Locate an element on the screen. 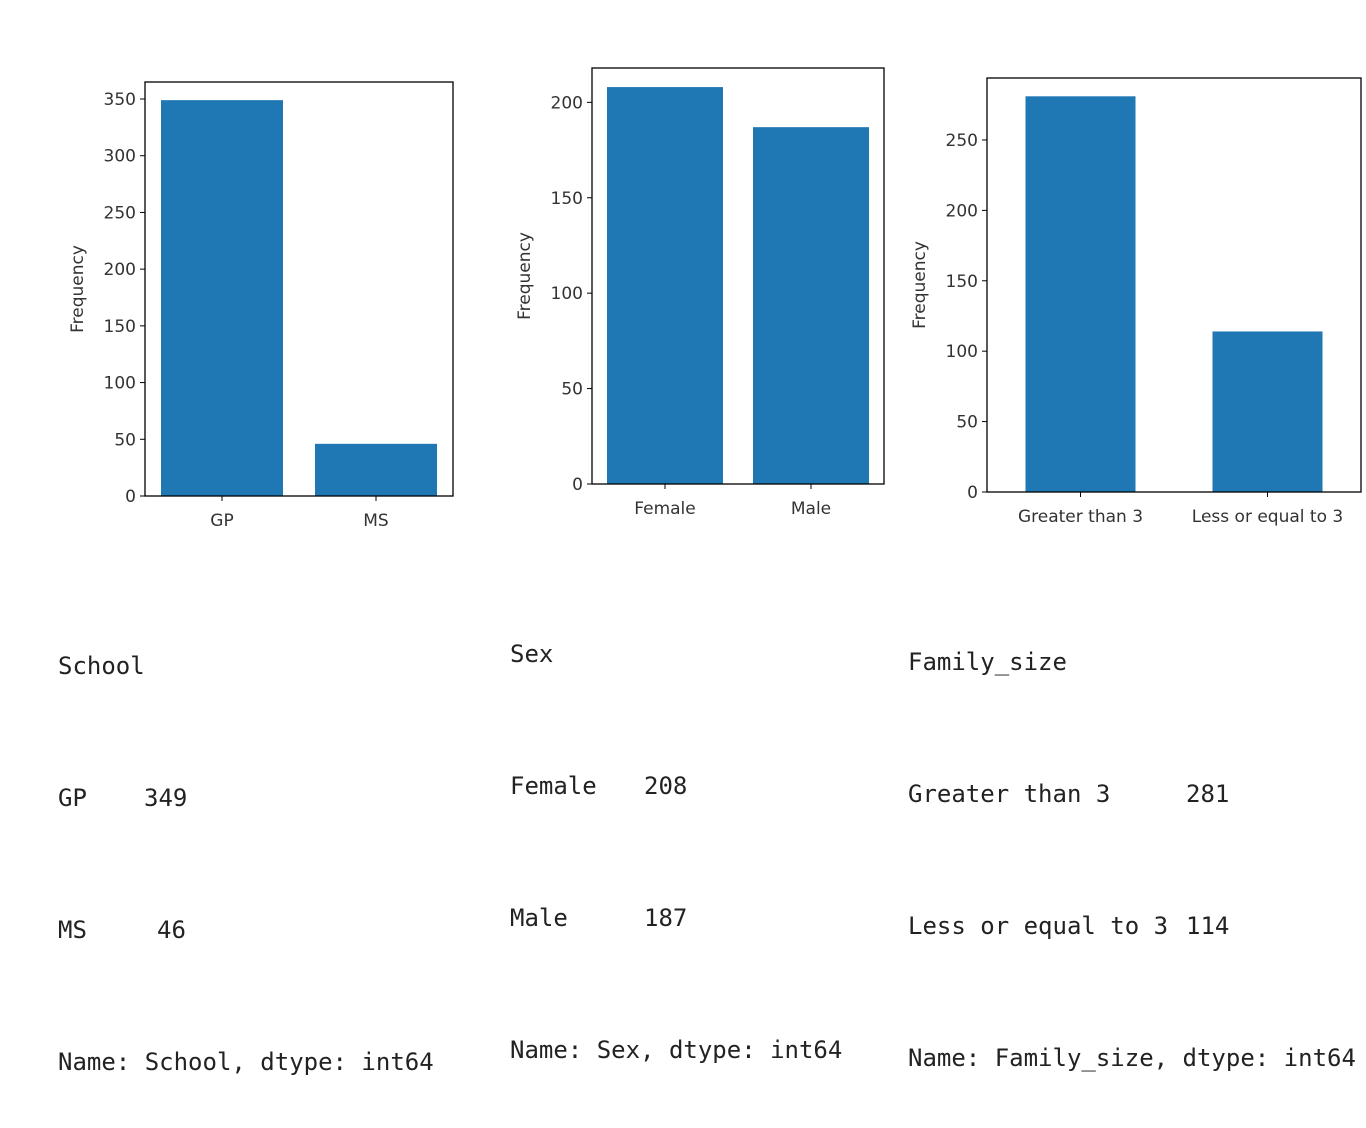  output-row: Female 208 is located at coordinates (676, 786).